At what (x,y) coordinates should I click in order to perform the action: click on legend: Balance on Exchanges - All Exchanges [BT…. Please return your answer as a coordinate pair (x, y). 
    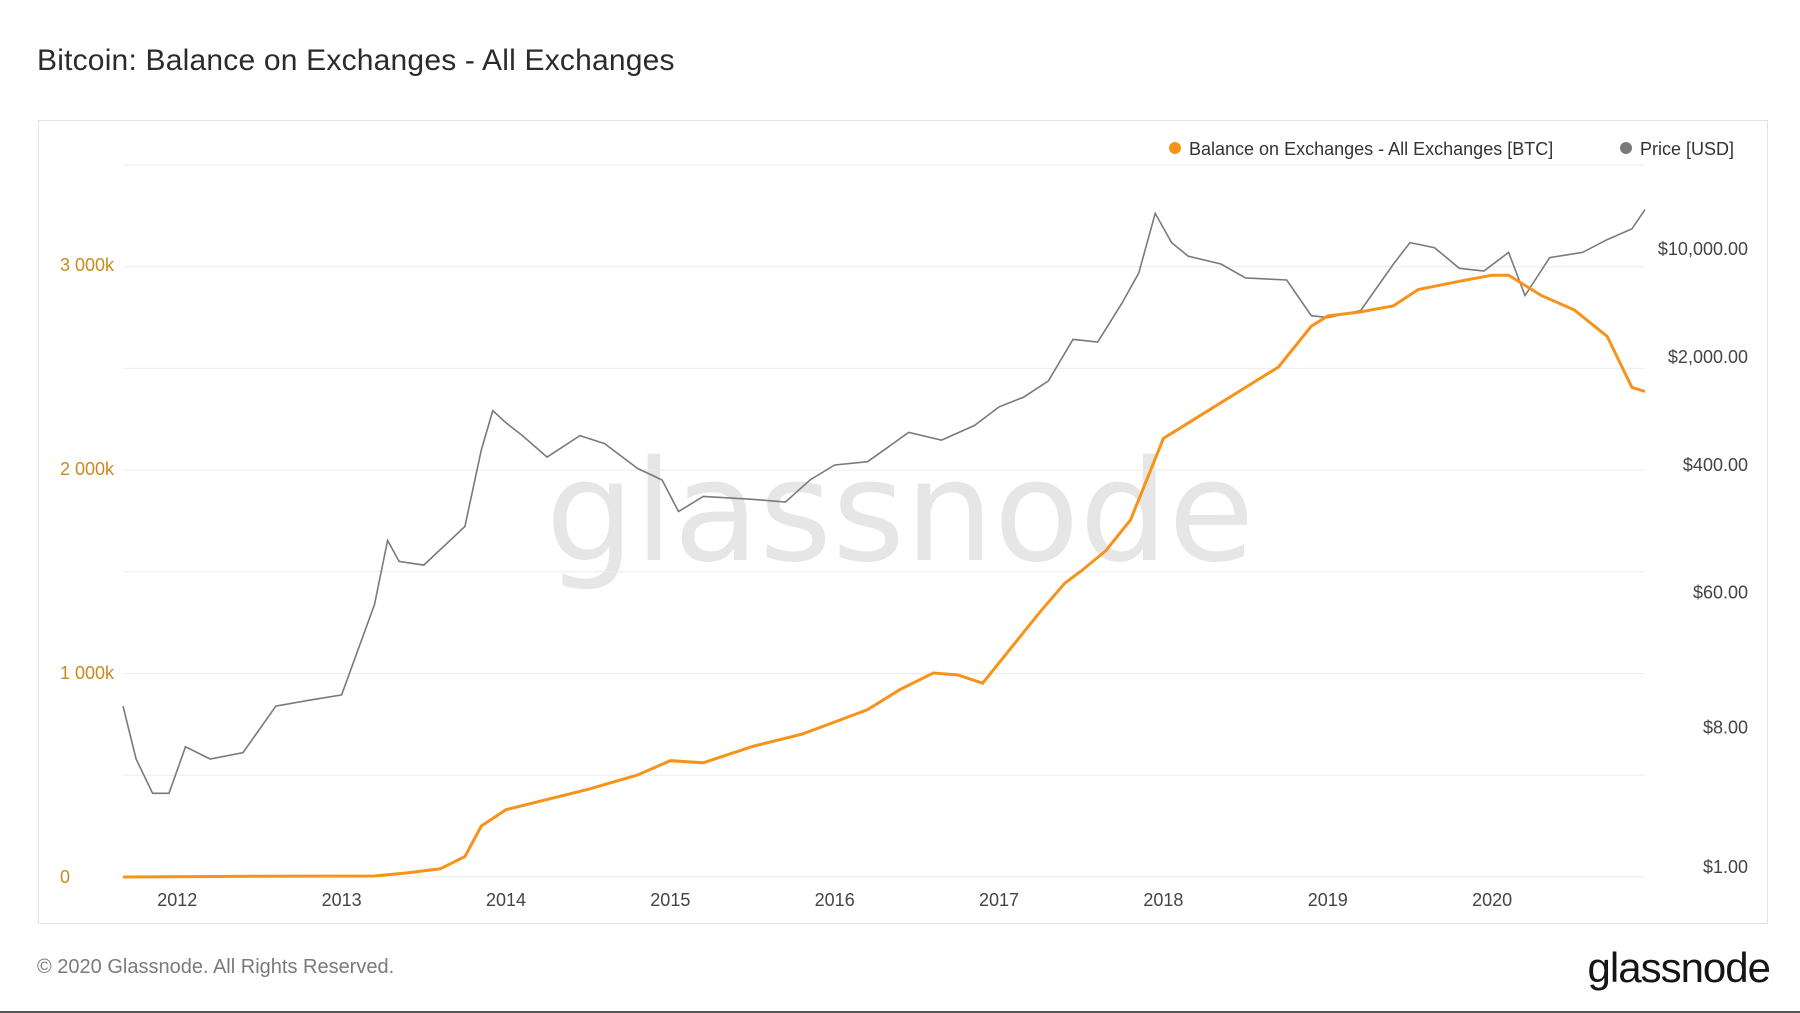
    Looking at the image, I should click on (1451, 149).